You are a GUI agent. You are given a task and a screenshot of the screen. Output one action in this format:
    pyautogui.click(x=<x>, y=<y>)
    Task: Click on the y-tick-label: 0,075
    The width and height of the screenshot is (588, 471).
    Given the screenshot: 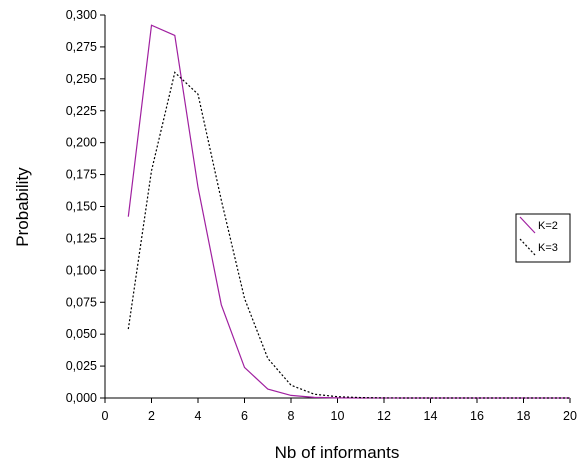 What is the action you would take?
    pyautogui.click(x=81, y=302)
    